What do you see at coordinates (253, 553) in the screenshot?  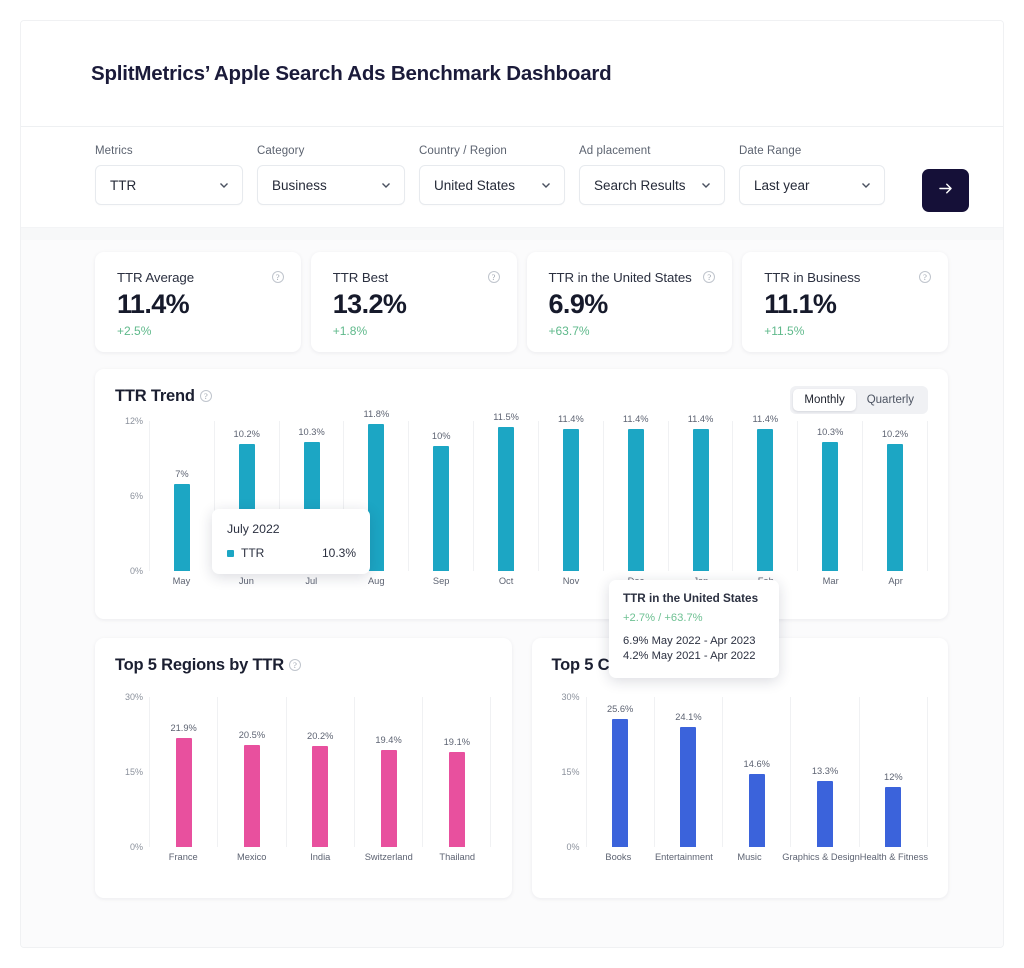 I see `trend-tooltip-series: TTR` at bounding box center [253, 553].